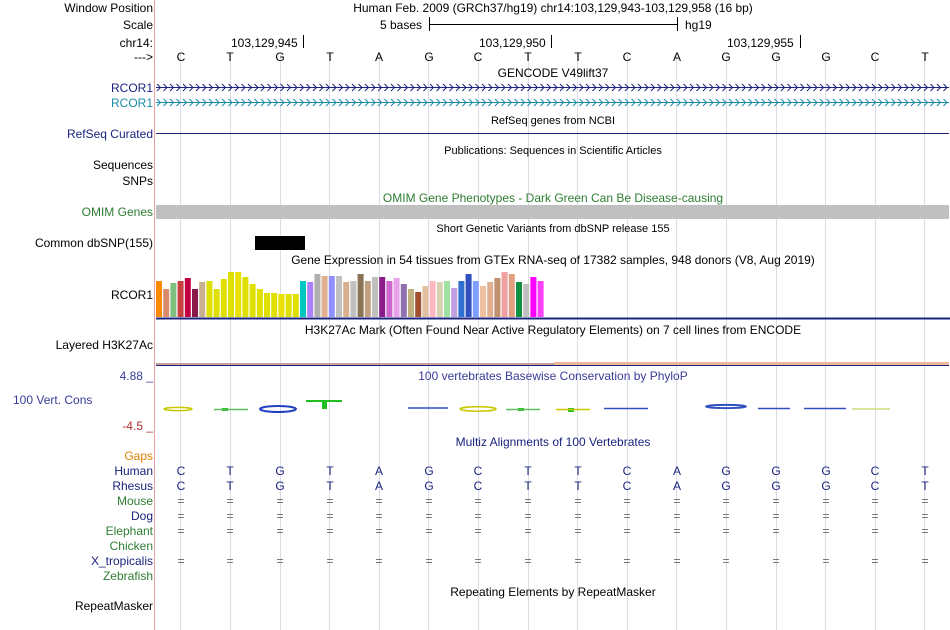  Describe the element at coordinates (280, 471) in the screenshot. I see `alignment-base: G` at that location.